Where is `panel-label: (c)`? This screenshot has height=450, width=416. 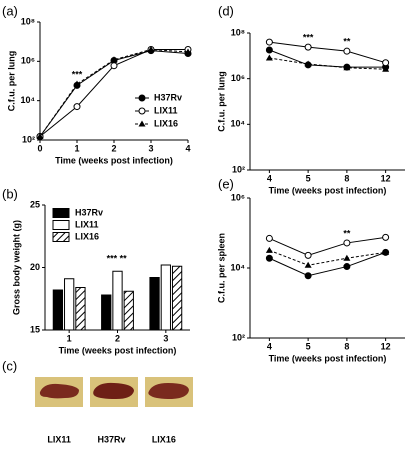
panel-label: (c) is located at coordinates (9, 365).